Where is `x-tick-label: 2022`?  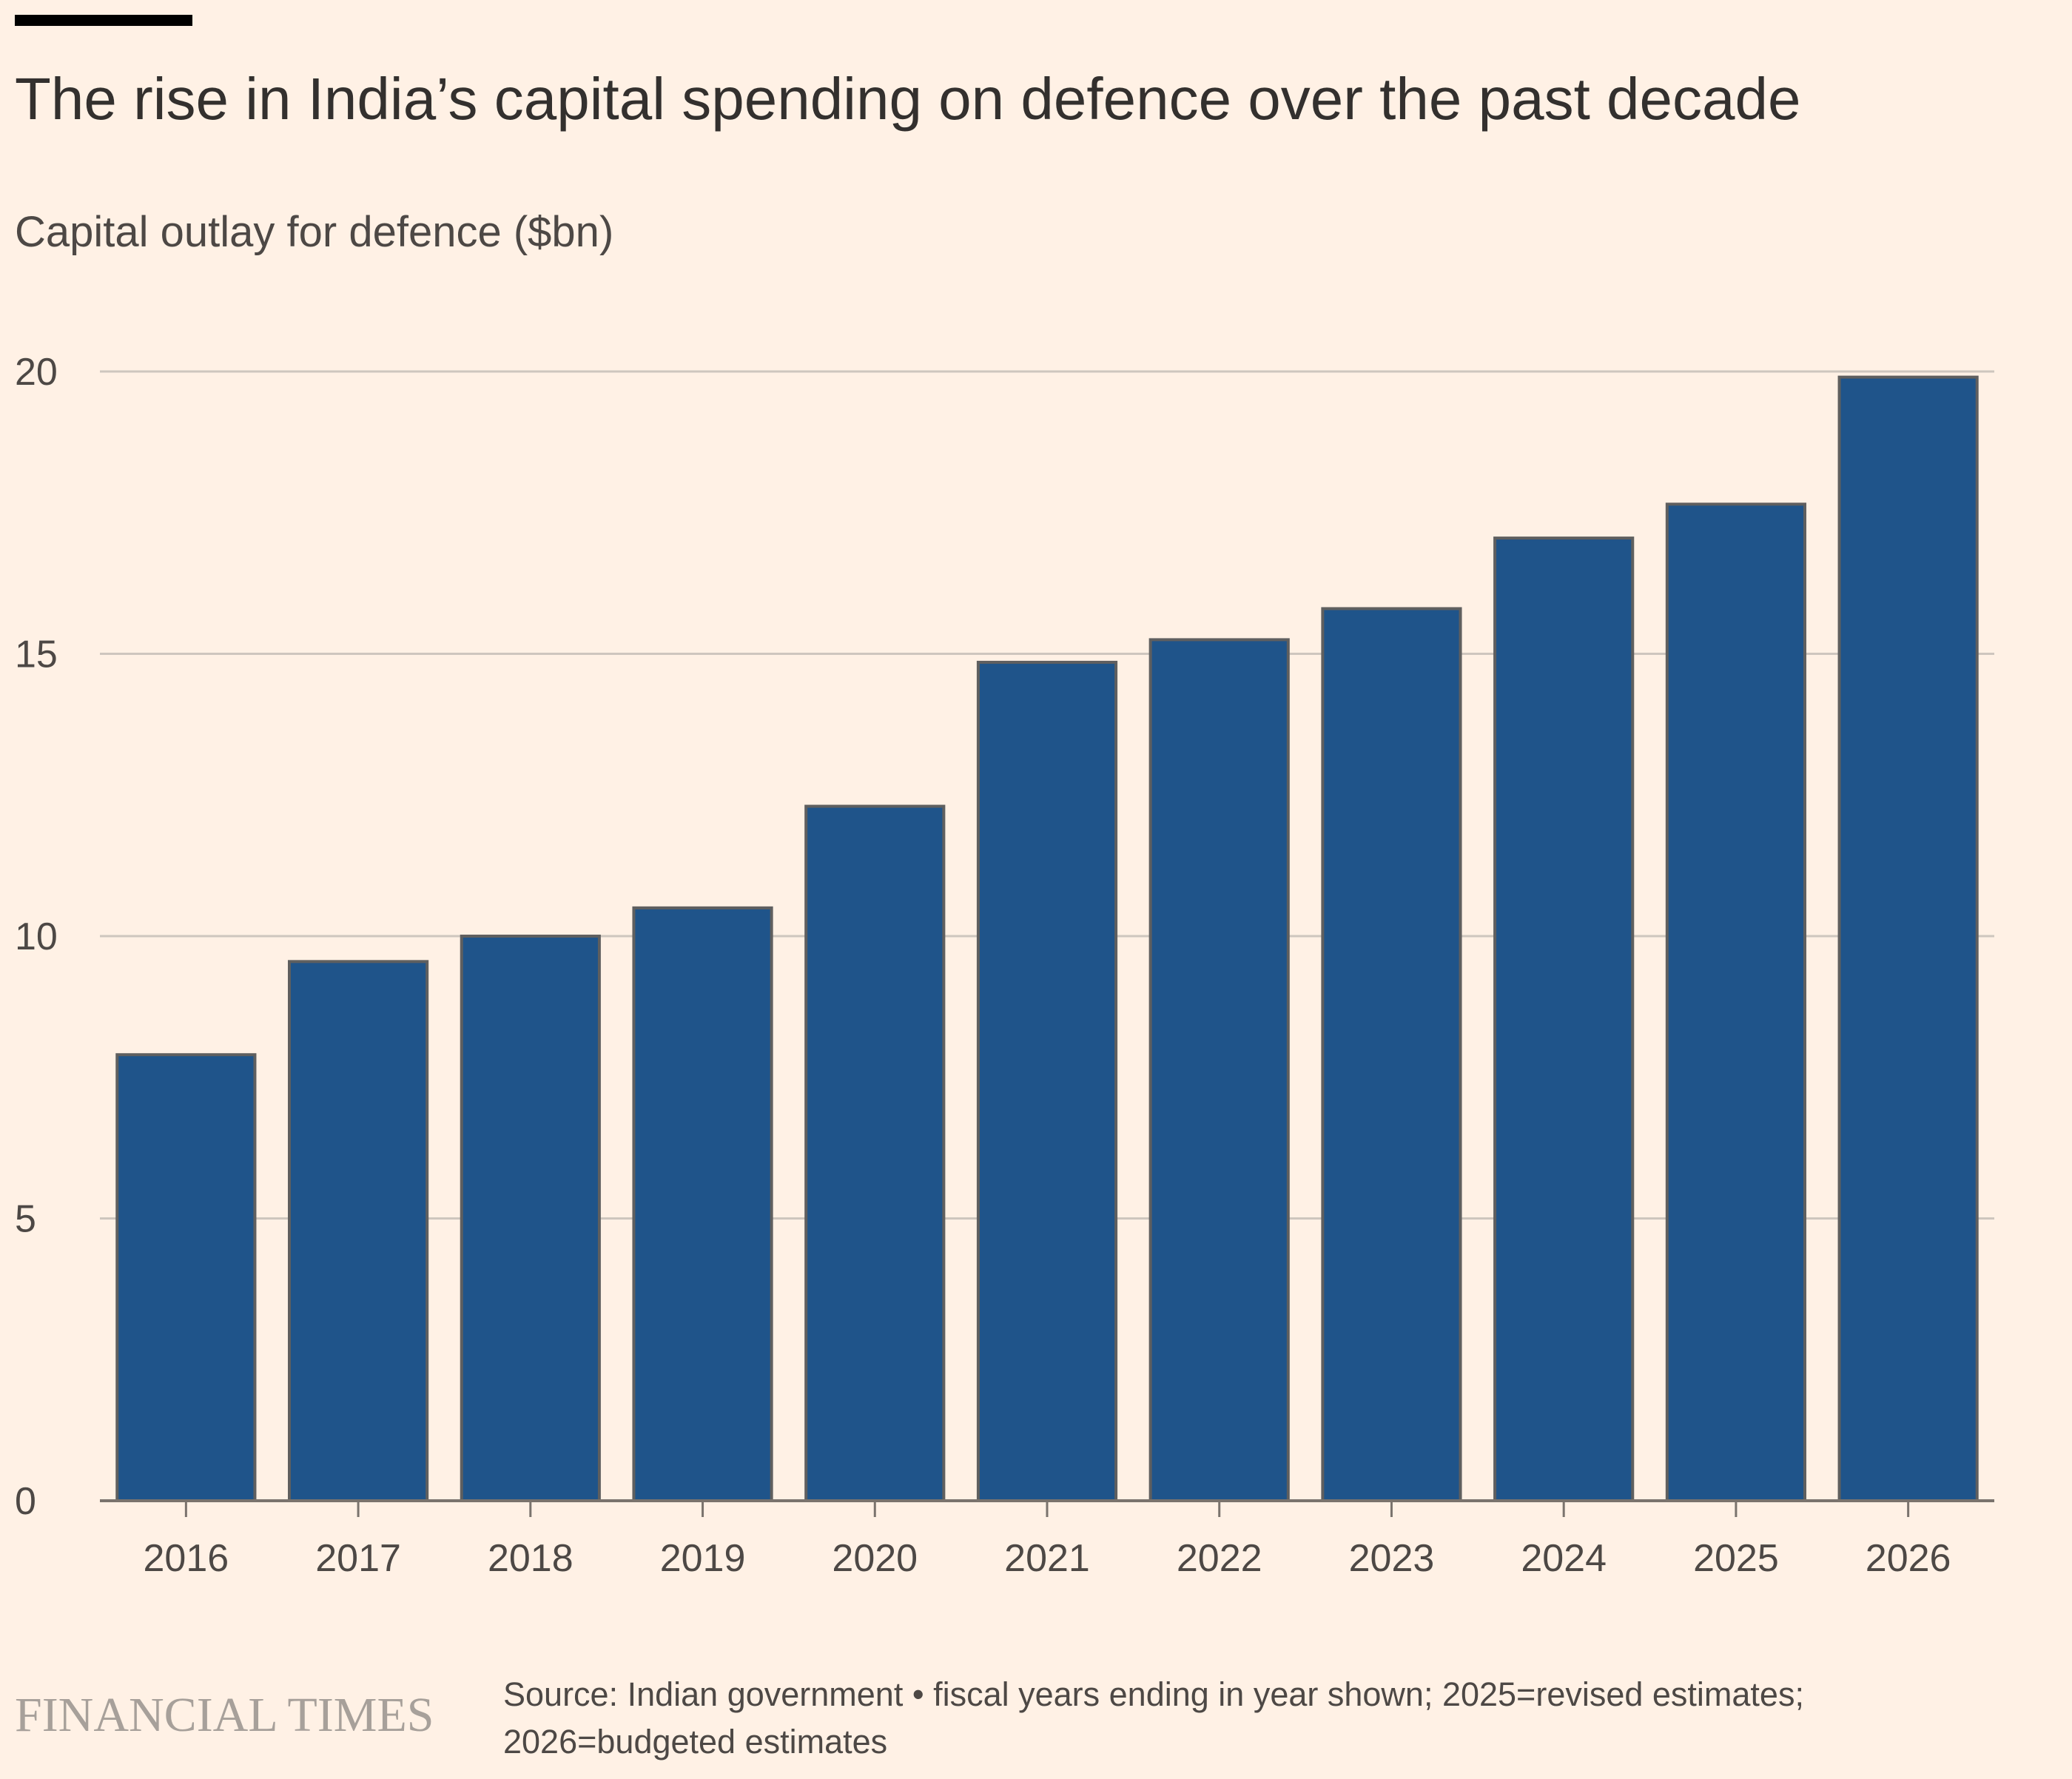
x-tick-label: 2022 is located at coordinates (1219, 1559).